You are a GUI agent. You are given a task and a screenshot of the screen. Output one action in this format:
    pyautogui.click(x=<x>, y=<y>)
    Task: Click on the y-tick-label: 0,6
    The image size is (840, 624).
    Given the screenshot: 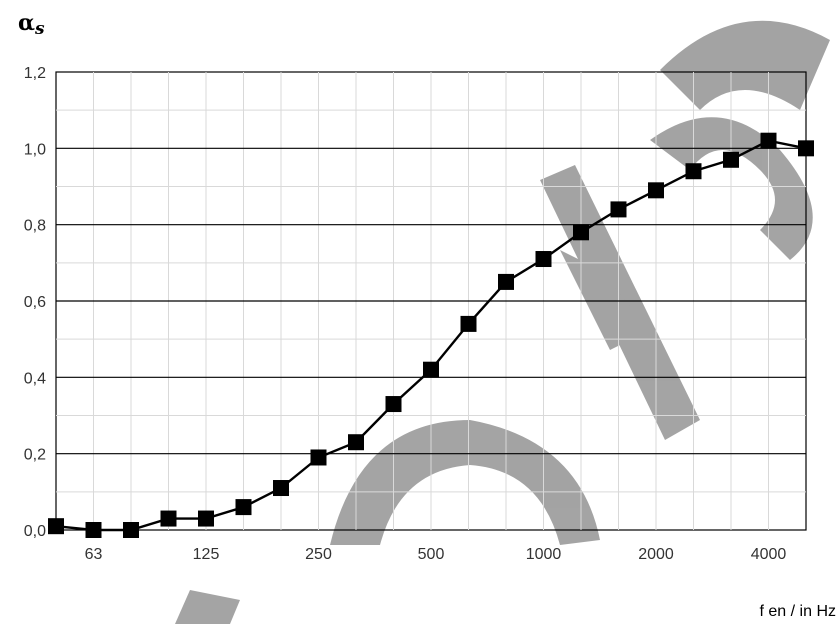 What is the action you would take?
    pyautogui.click(x=35, y=302)
    